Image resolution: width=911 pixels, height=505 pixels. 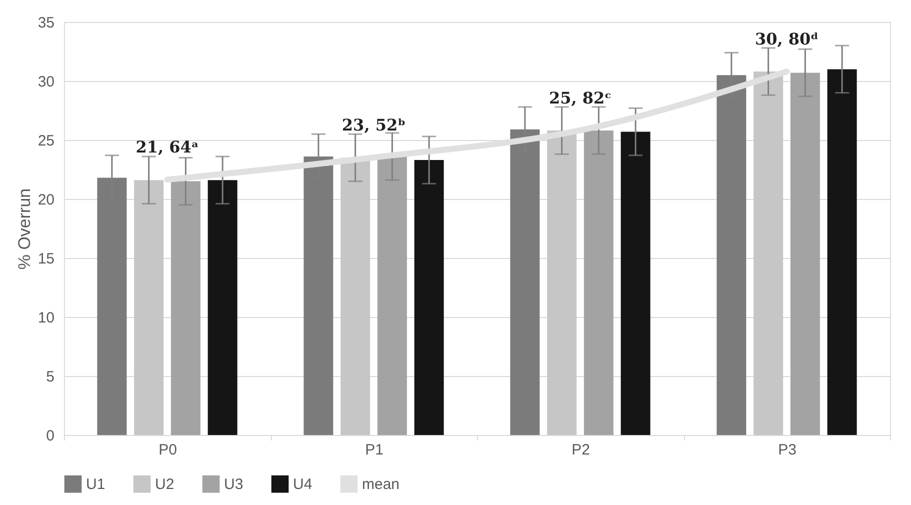 What do you see at coordinates (302, 485) in the screenshot?
I see `legend-label: U4` at bounding box center [302, 485].